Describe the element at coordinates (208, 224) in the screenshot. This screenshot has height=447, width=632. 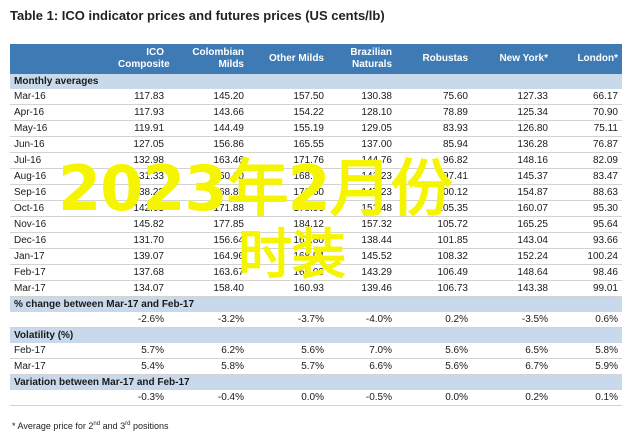
I see `value-cell: 177.85` at that location.